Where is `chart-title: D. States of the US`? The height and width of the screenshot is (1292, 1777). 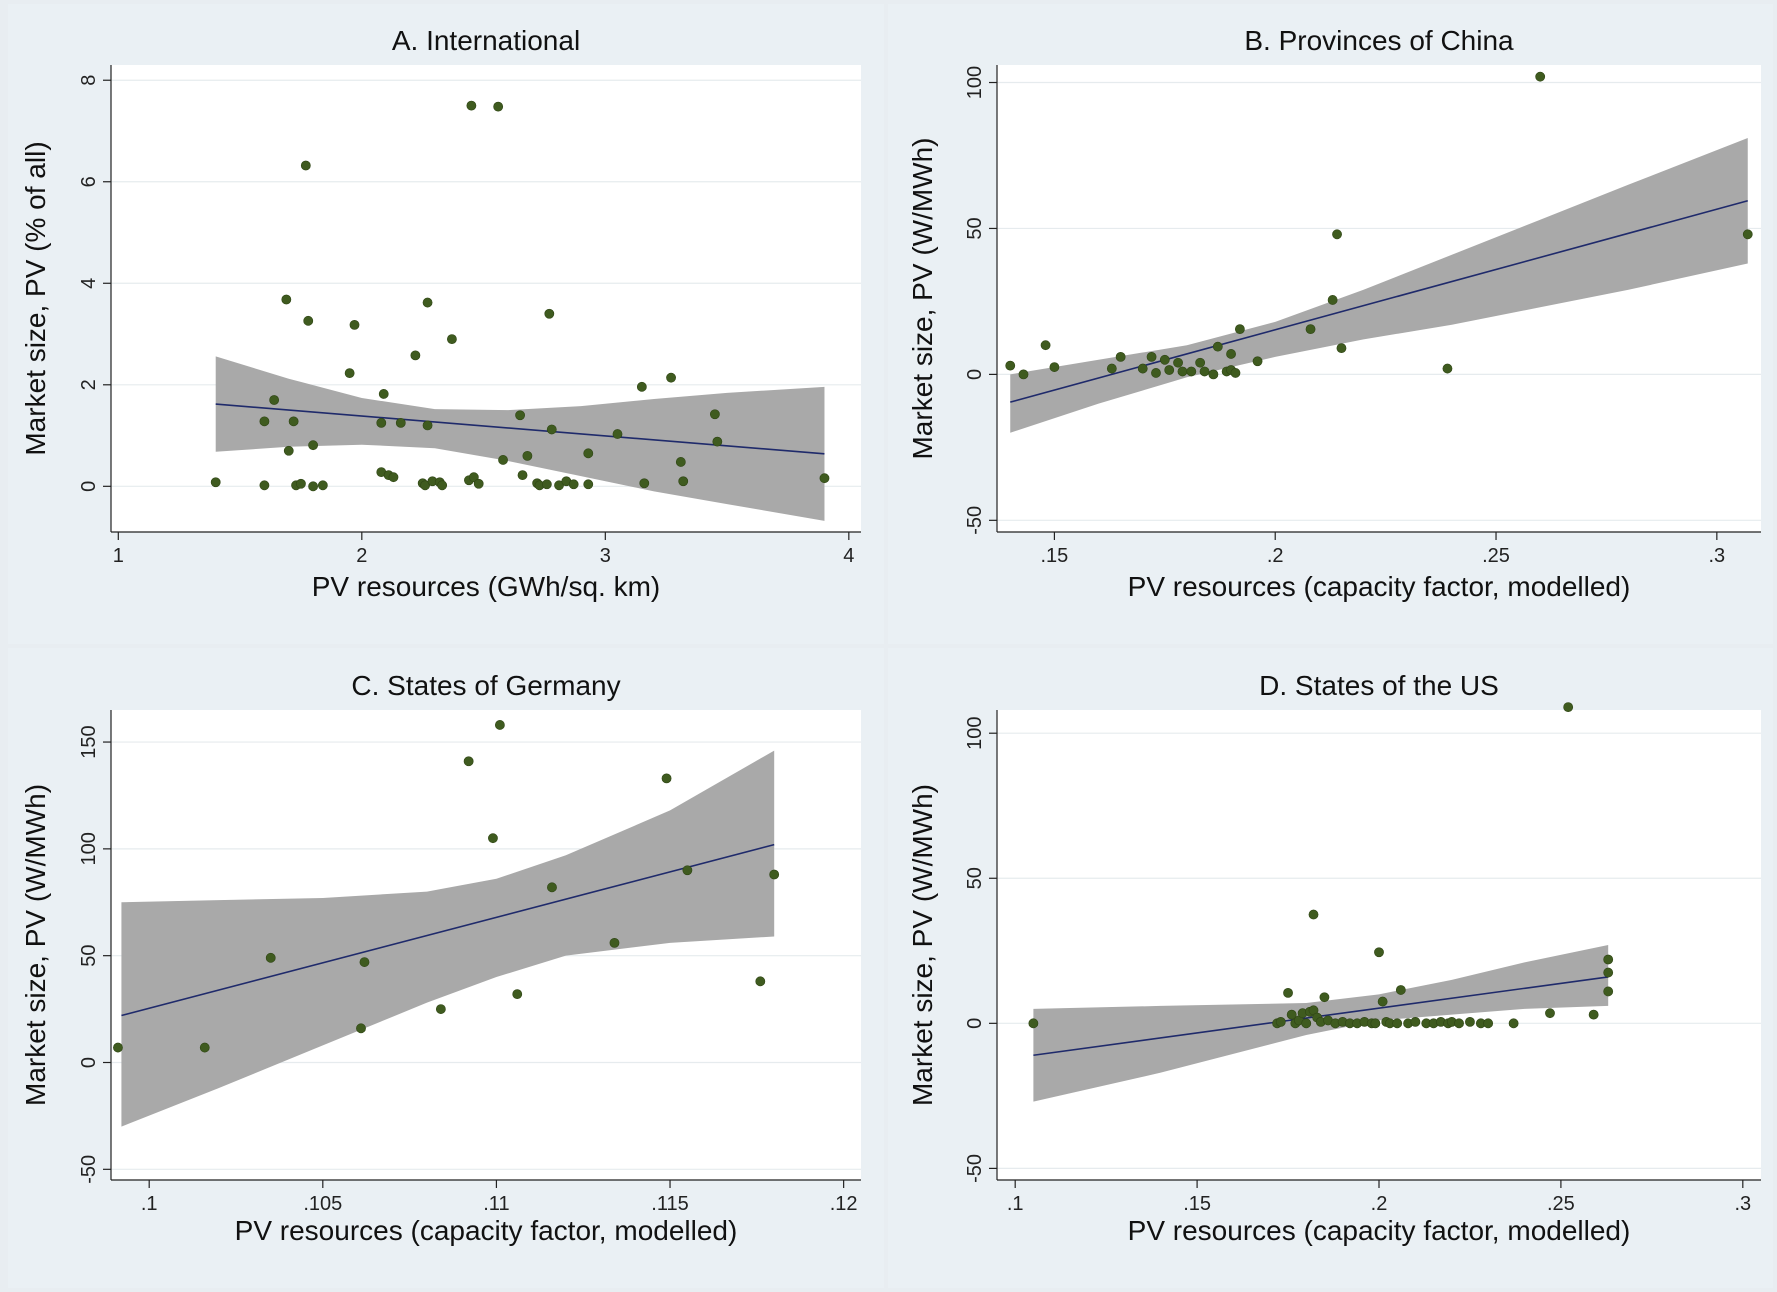
chart-title: D. States of the US is located at coordinates (1379, 685).